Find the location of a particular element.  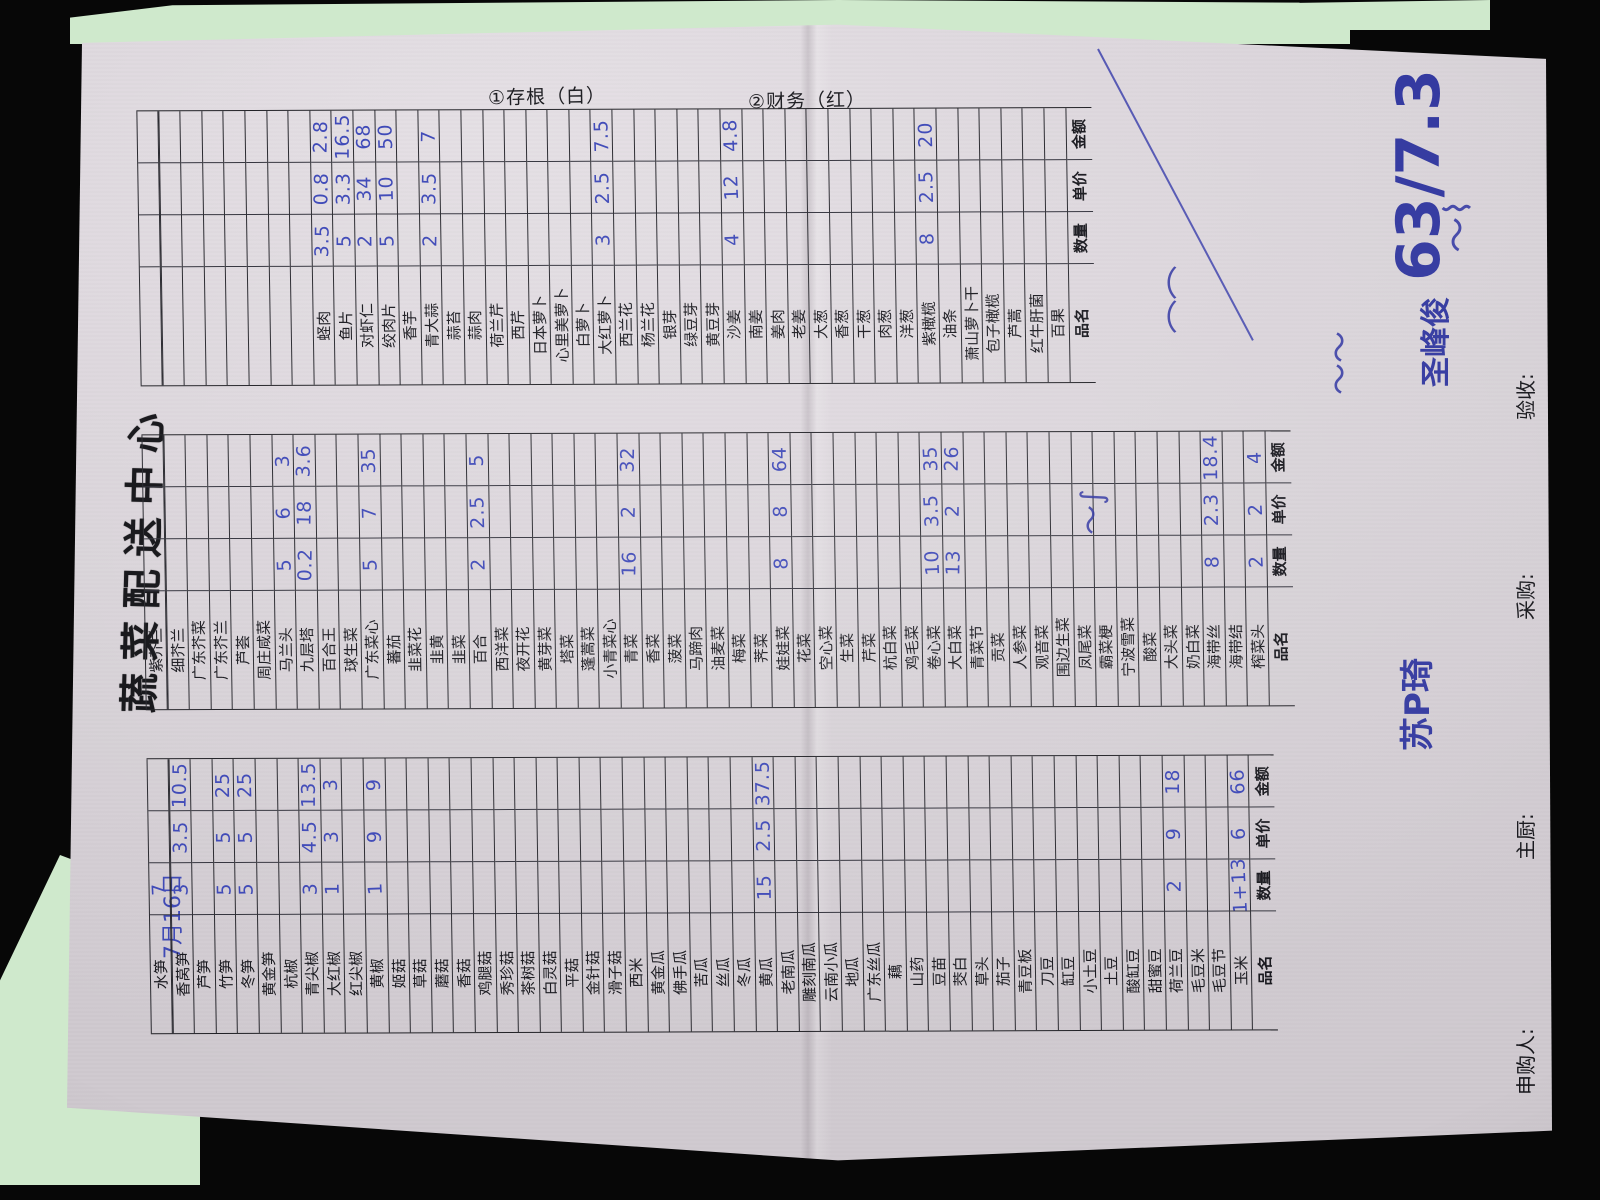

cell-qty: 2 is located at coordinates (365, 240).